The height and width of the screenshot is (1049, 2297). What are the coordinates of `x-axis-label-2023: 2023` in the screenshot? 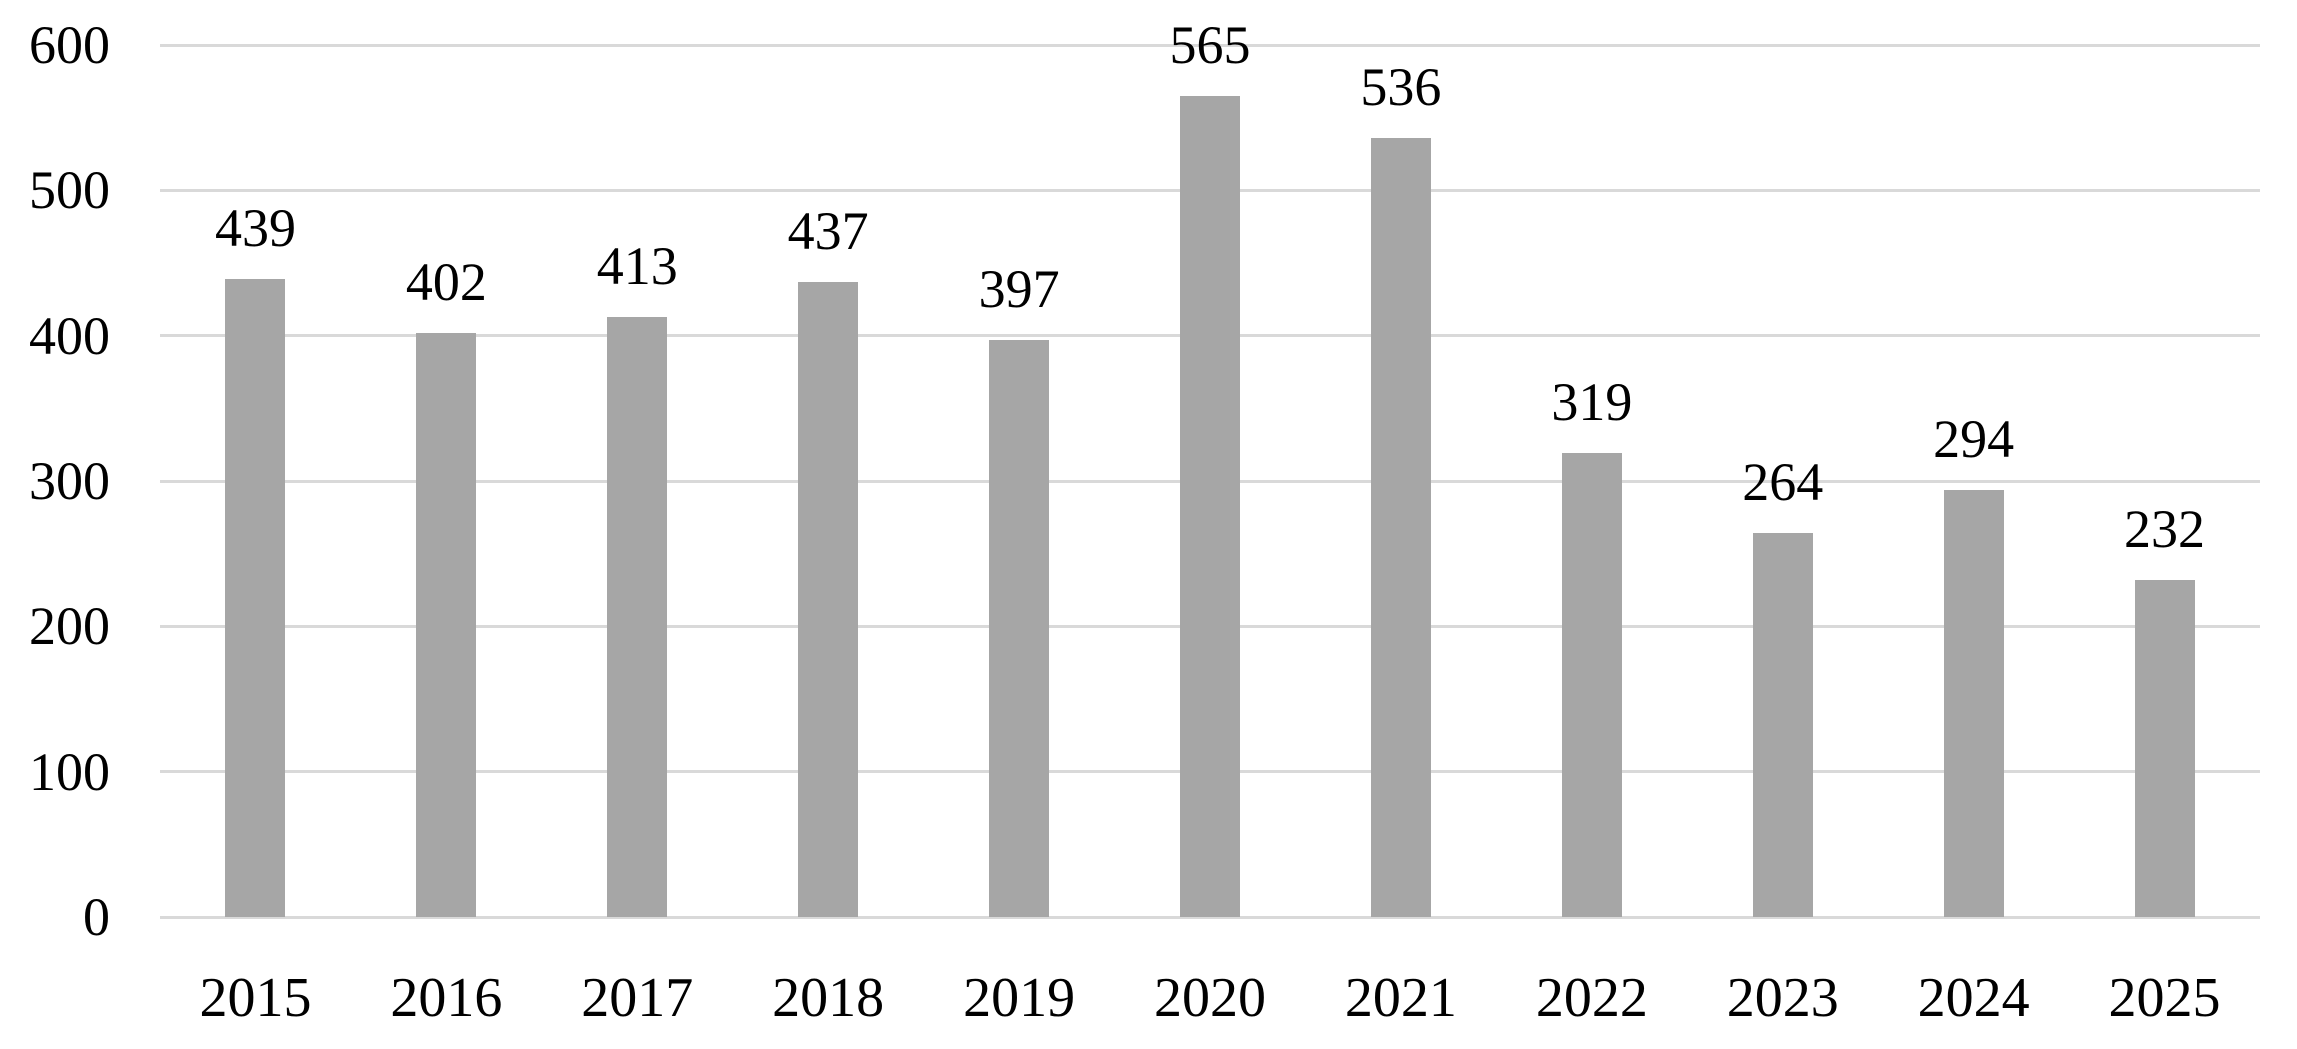 It's located at (1782, 998).